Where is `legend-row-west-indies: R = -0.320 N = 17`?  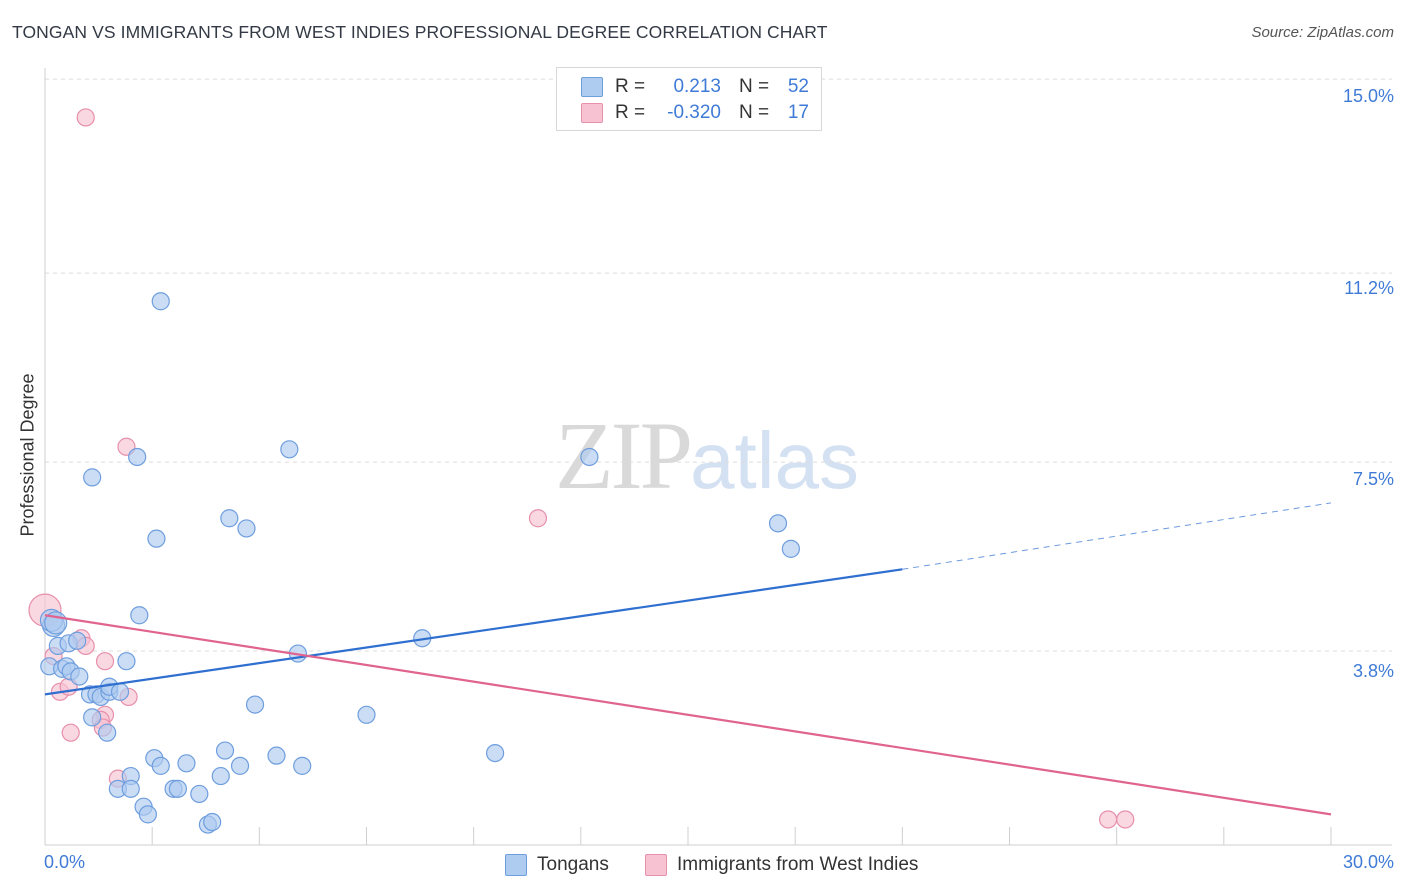 legend-row-west-indies: R = -0.320 N = 17 is located at coordinates (695, 113).